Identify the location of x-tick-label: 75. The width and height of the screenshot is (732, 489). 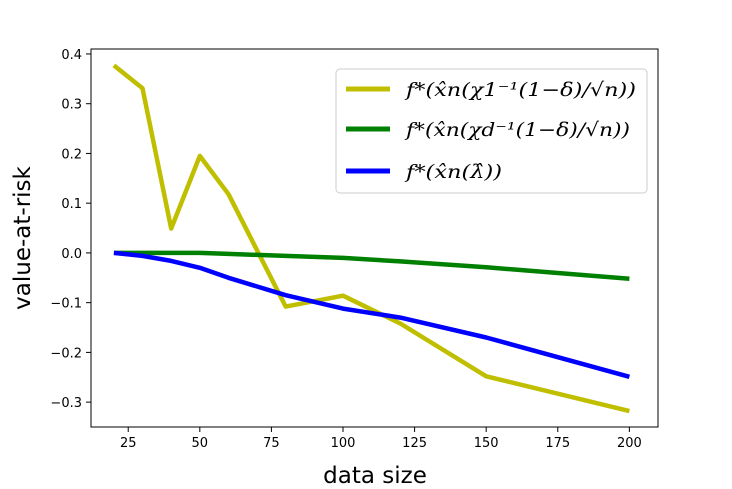
(271, 443).